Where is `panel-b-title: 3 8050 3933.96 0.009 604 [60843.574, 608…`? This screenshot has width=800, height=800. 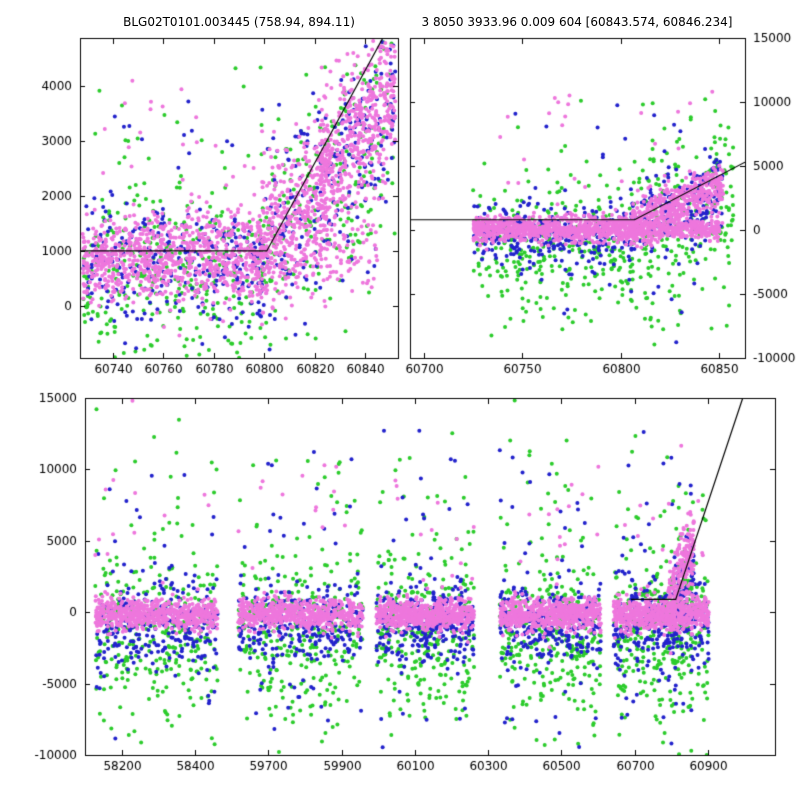
panel-b-title: 3 8050 3933.96 0.009 604 [60843.574, 608… is located at coordinates (577, 22).